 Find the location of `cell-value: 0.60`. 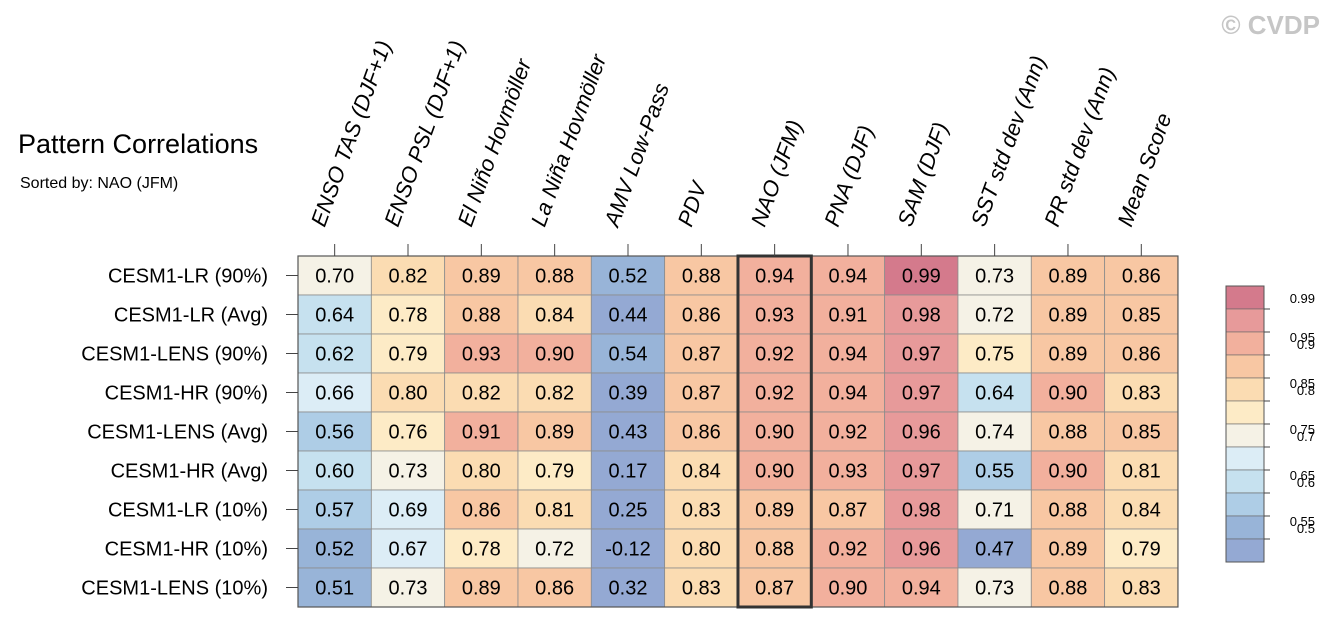

cell-value: 0.60 is located at coordinates (334, 472).